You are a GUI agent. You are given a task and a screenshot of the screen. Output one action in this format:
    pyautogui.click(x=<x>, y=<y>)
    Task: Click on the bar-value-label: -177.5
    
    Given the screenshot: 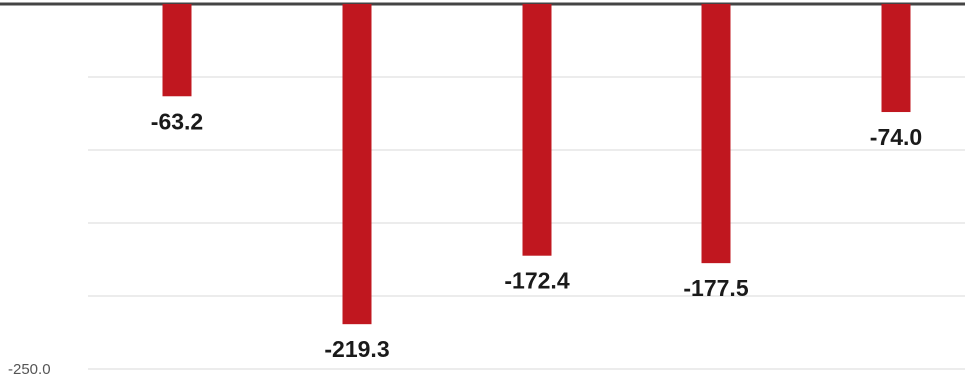 What is the action you would take?
    pyautogui.click(x=715, y=288)
    